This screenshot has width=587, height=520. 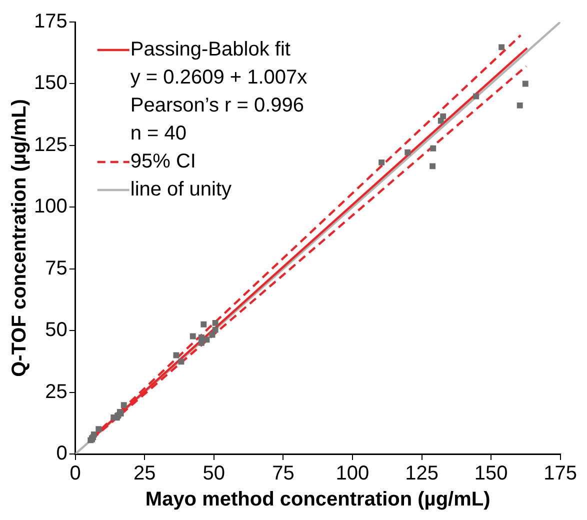 What do you see at coordinates (51, 83) in the screenshot?
I see `y-tick-label: 150` at bounding box center [51, 83].